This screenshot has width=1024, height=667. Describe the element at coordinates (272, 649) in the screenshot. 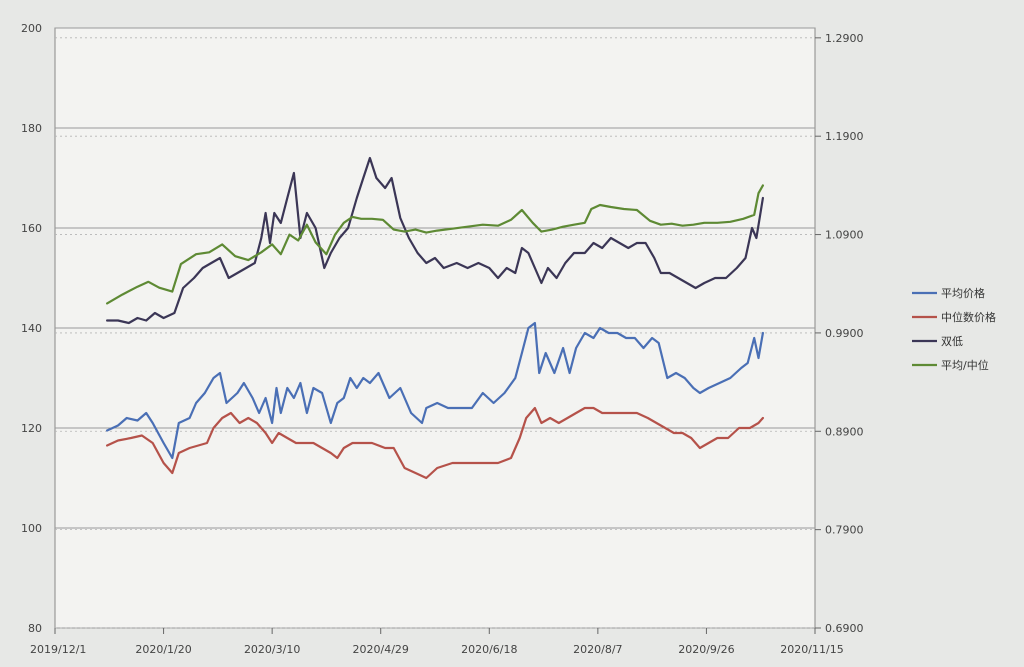

I see `x-axis-tick-label: 2020/3/10` at that location.